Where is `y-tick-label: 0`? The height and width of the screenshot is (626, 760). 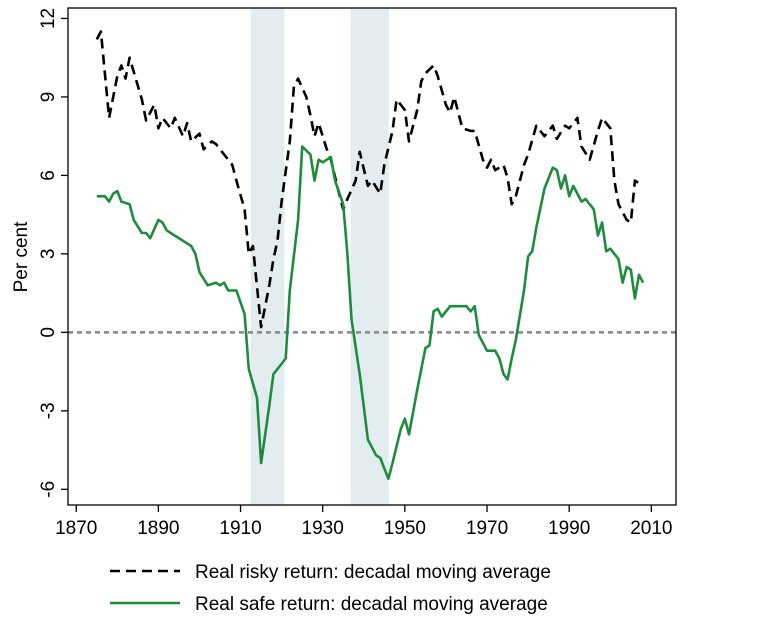
y-tick-label: 0 is located at coordinates (48, 332).